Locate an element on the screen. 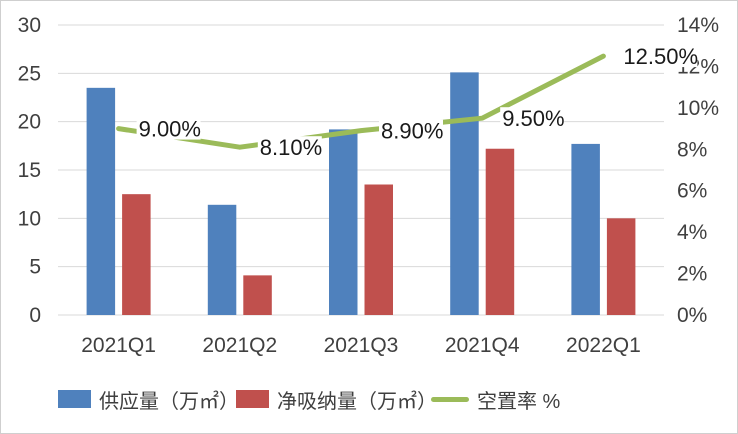 The image size is (738, 434). right-axis-tick: 2% is located at coordinates (692, 274).